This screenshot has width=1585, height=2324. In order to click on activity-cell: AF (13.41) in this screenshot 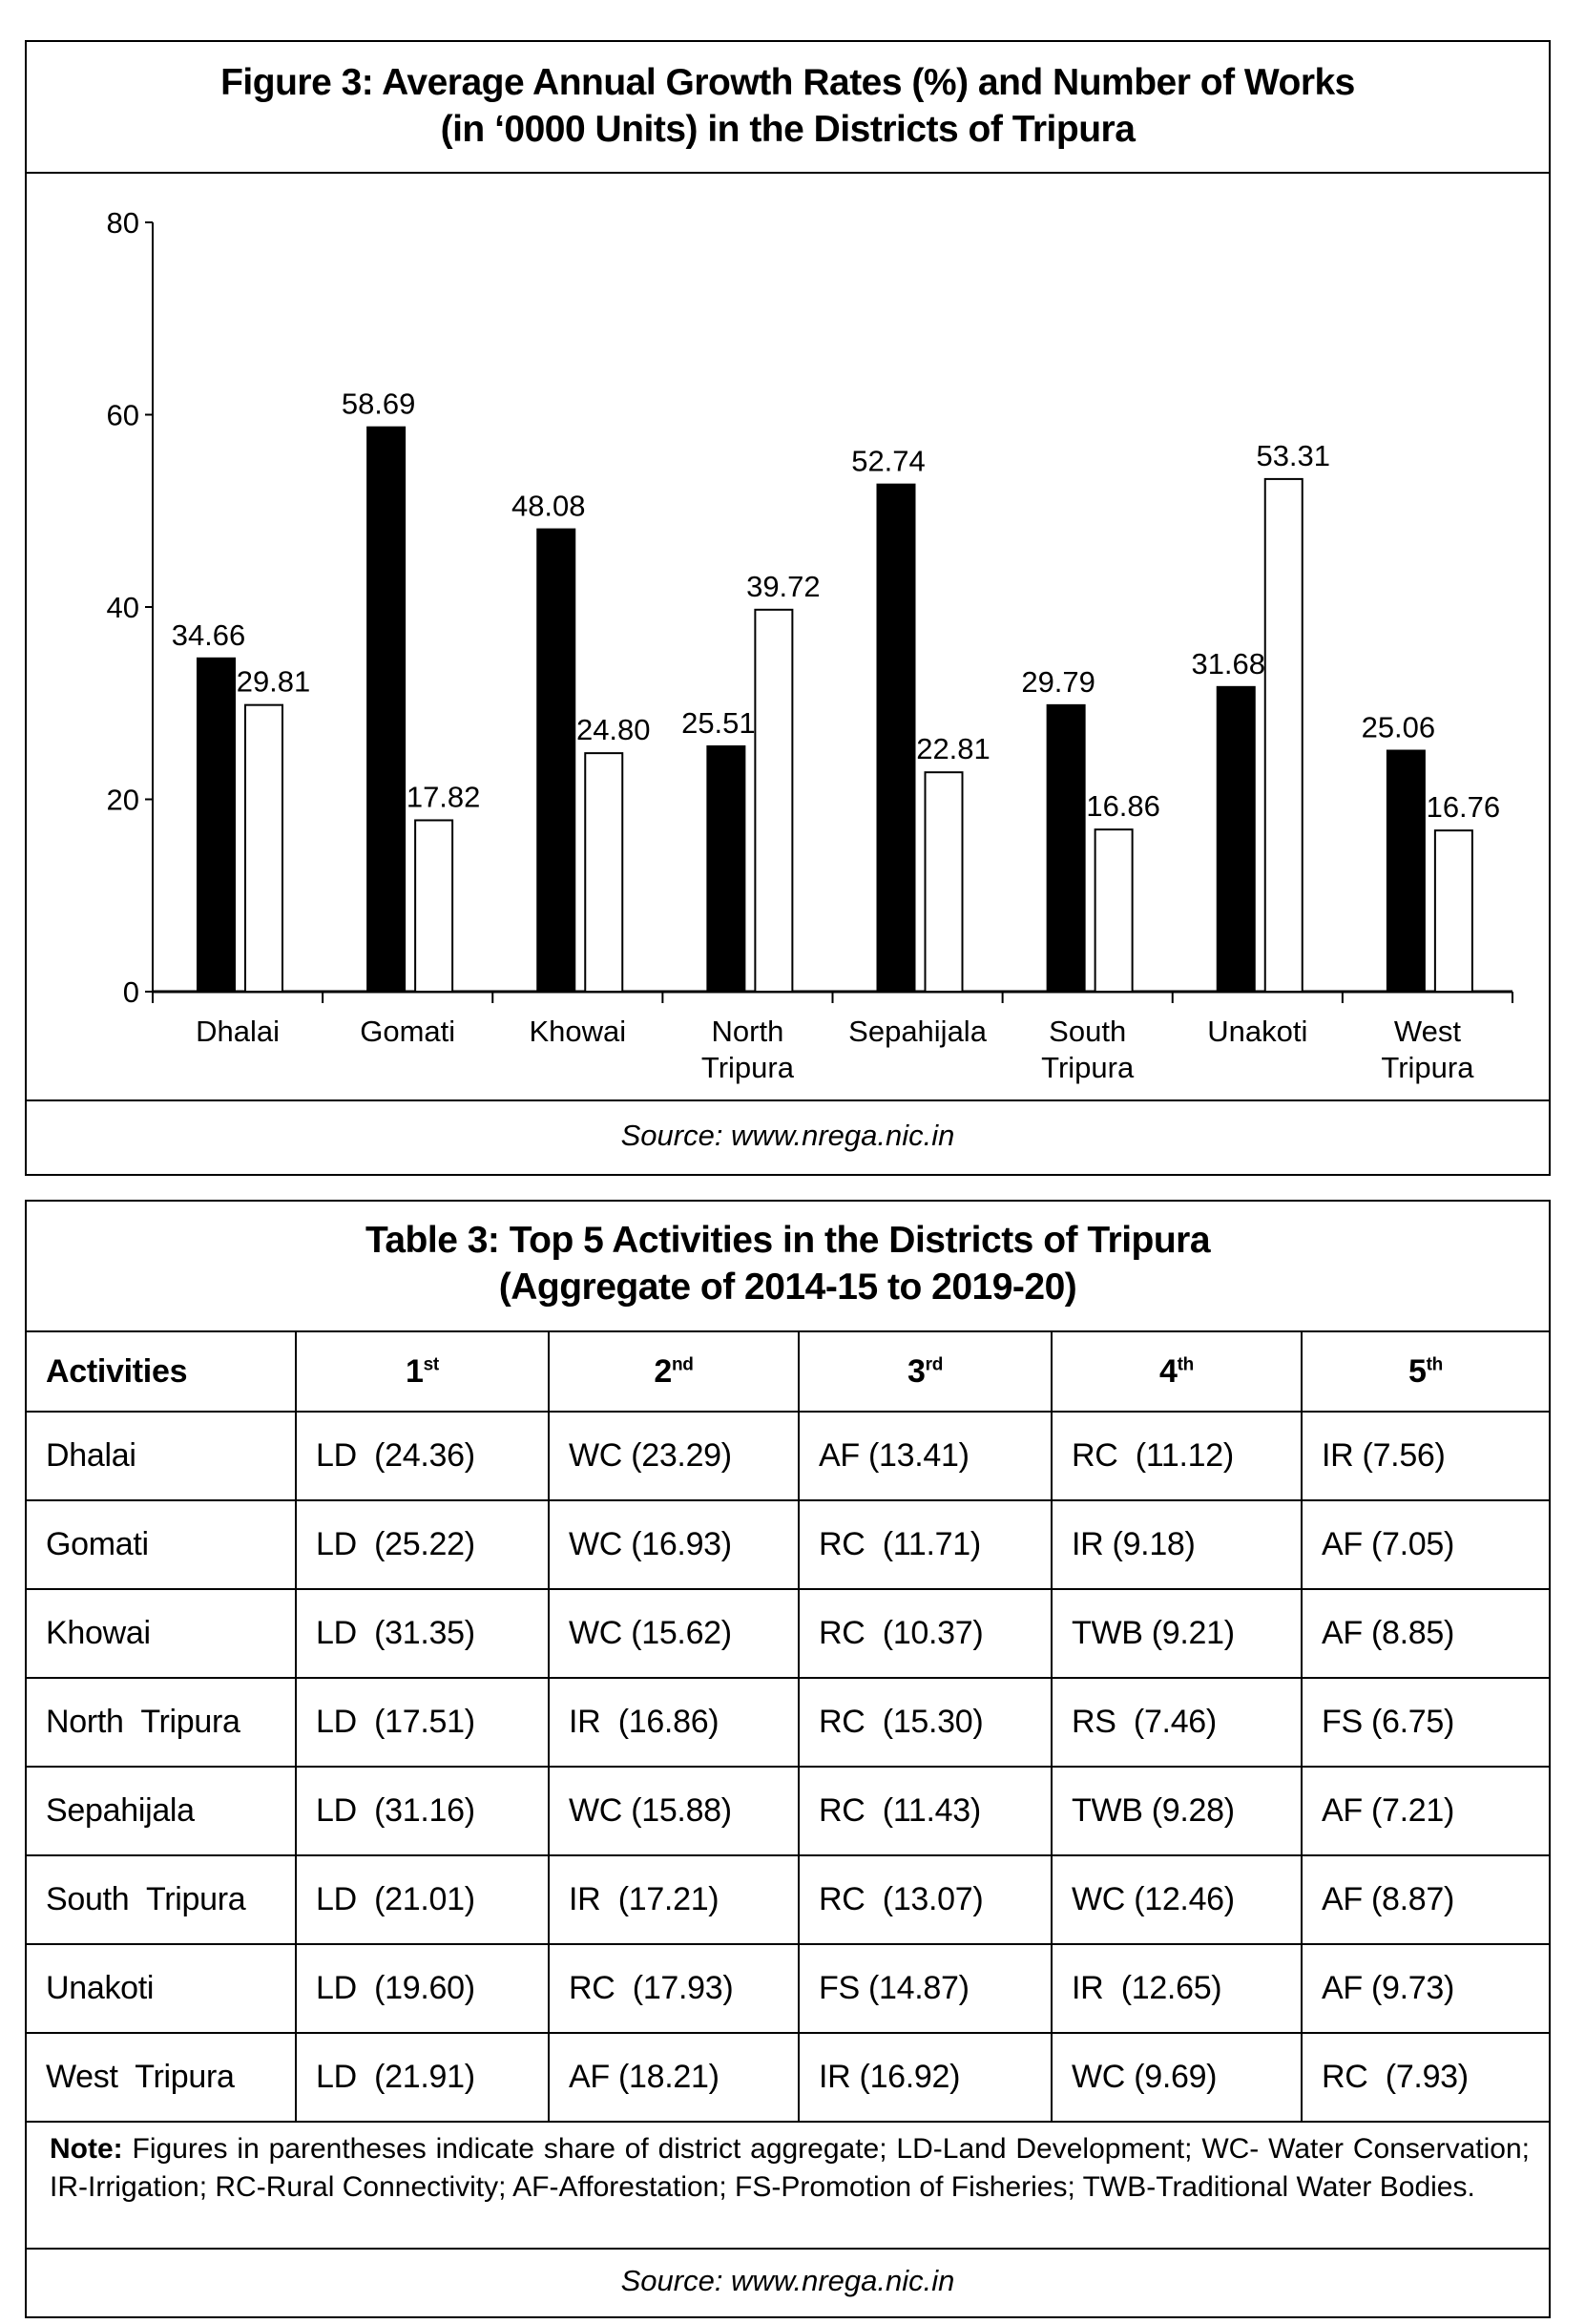, I will do `click(925, 1456)`.